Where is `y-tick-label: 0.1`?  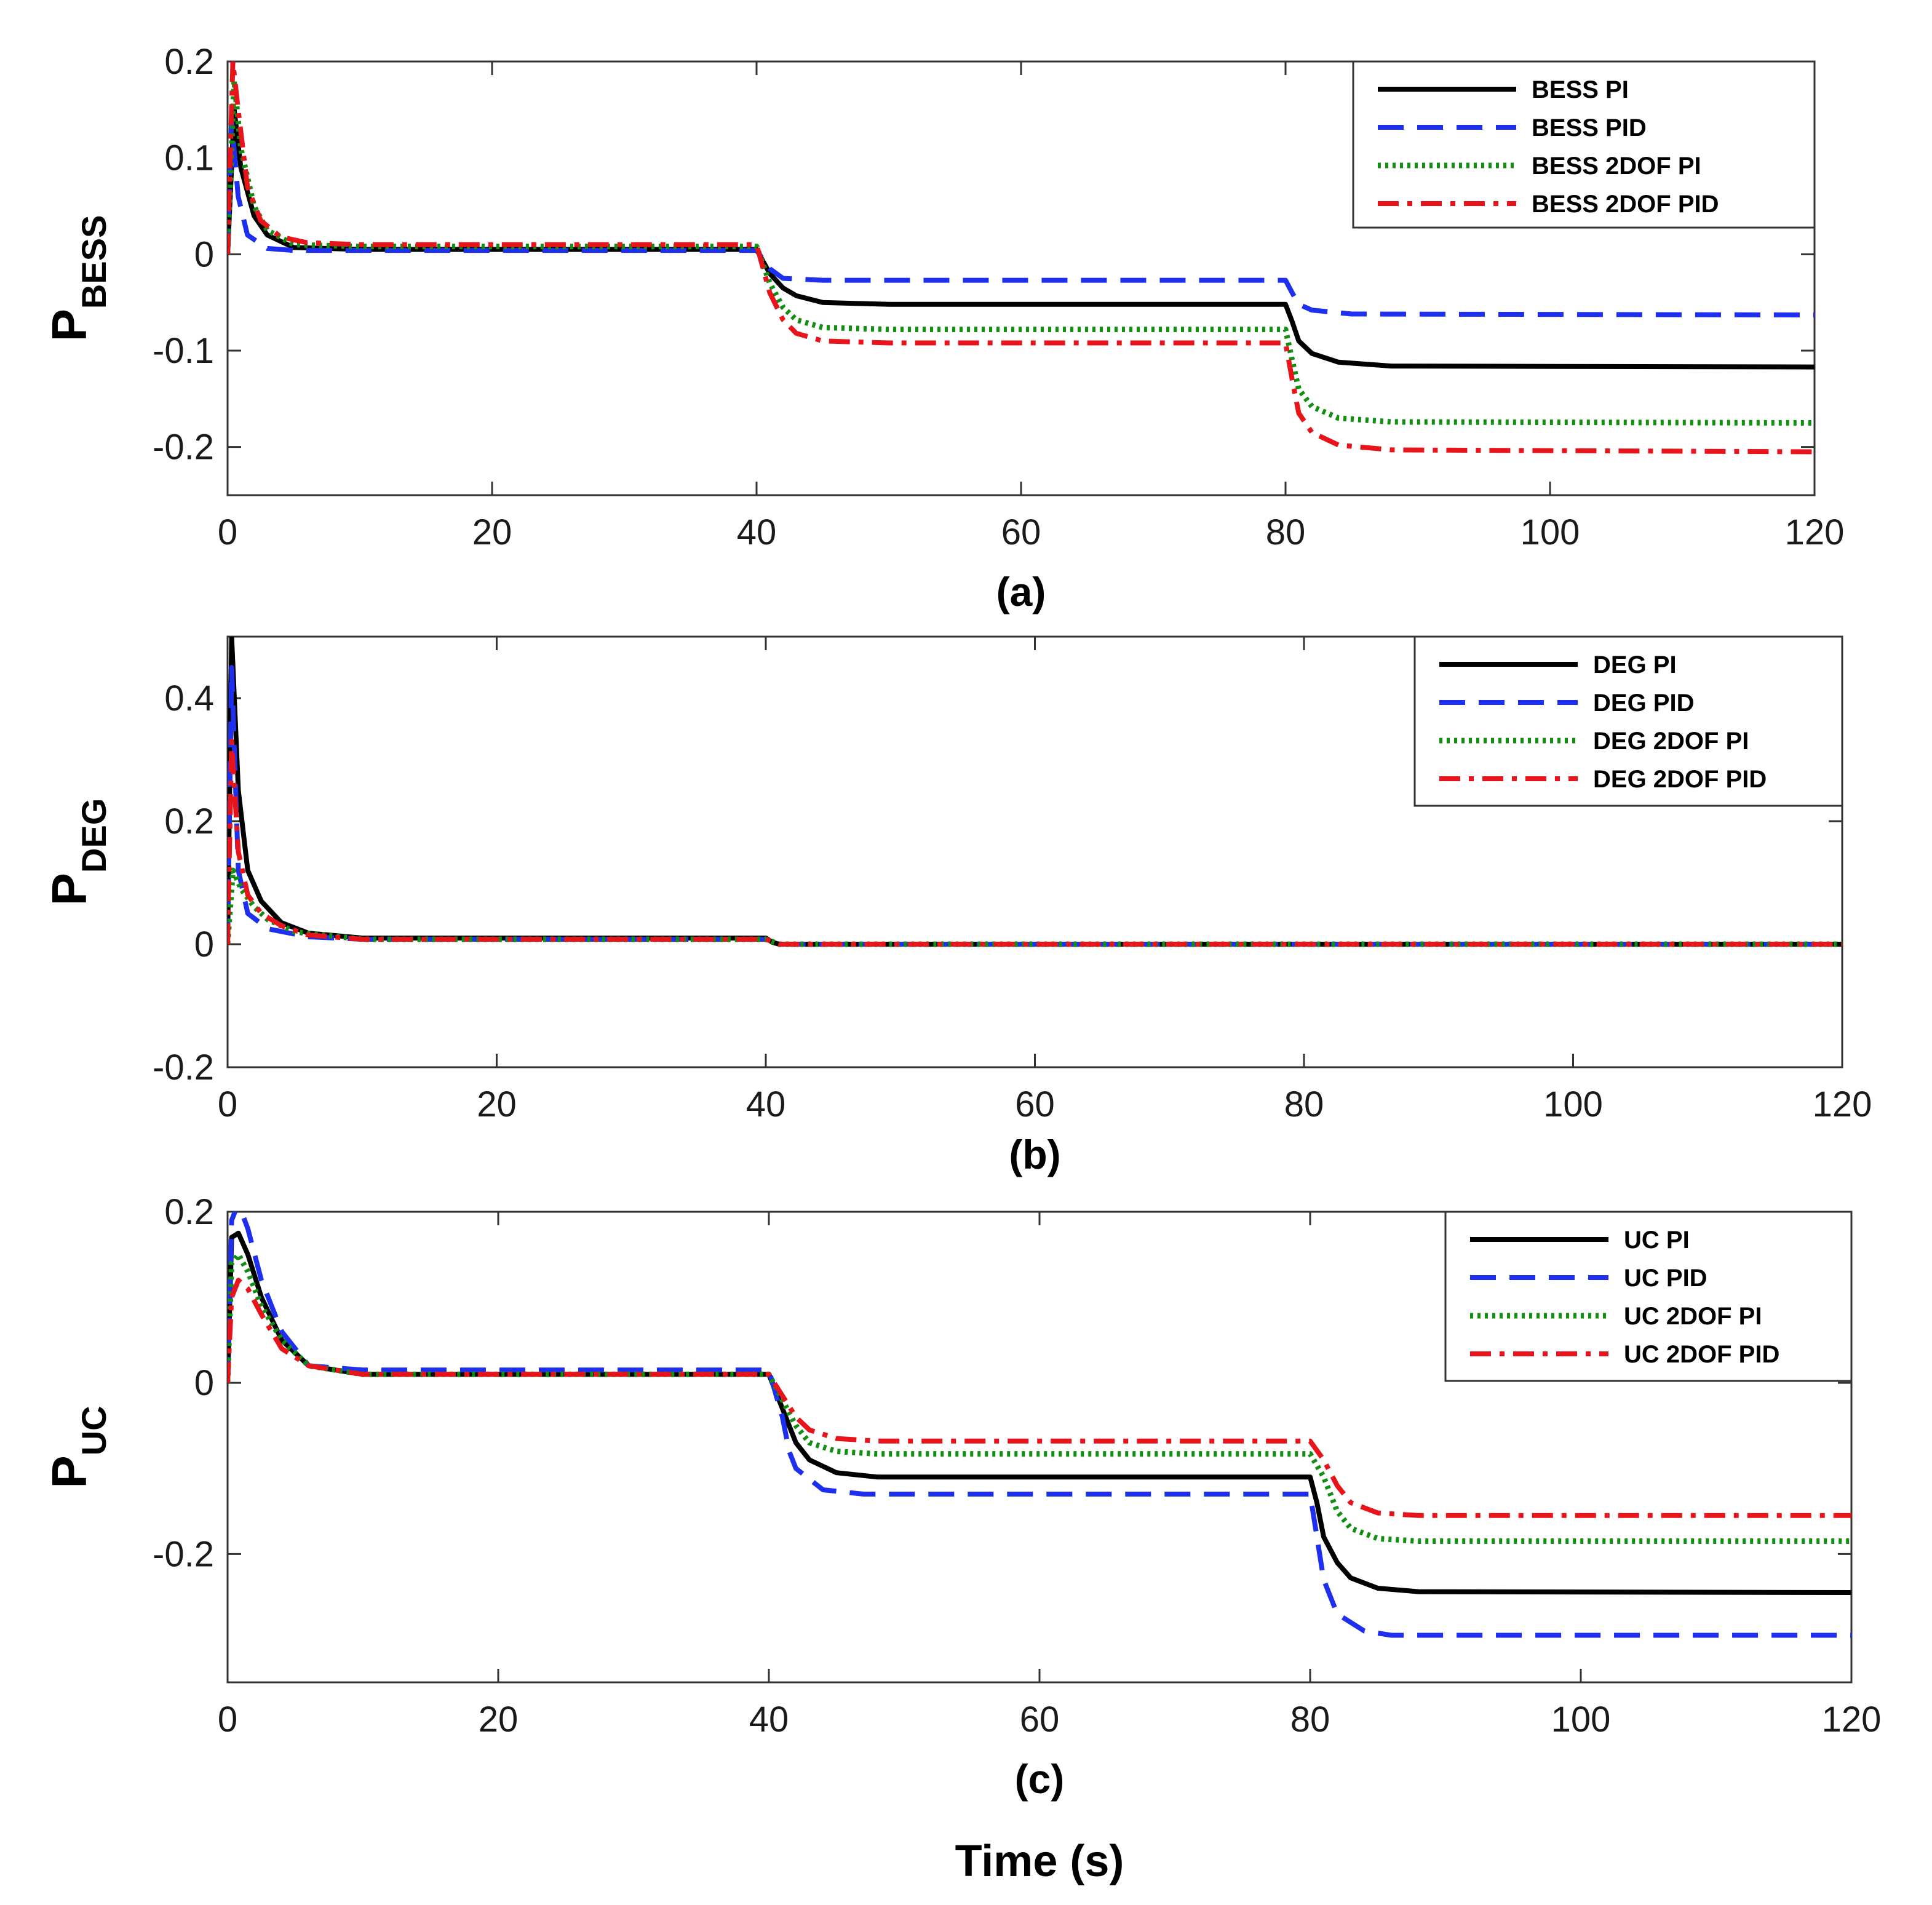 y-tick-label: 0.1 is located at coordinates (189, 158).